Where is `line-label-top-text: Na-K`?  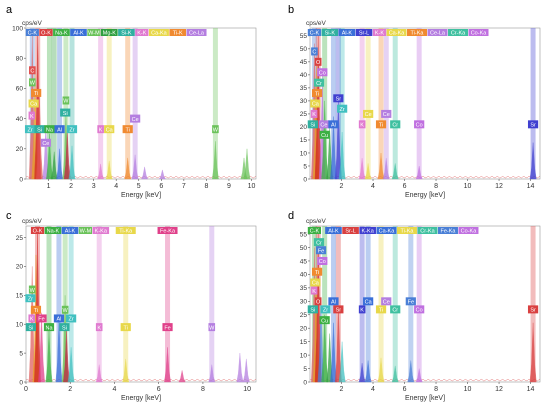
line-label-top-text: Na-K is located at coordinates (53, 232).